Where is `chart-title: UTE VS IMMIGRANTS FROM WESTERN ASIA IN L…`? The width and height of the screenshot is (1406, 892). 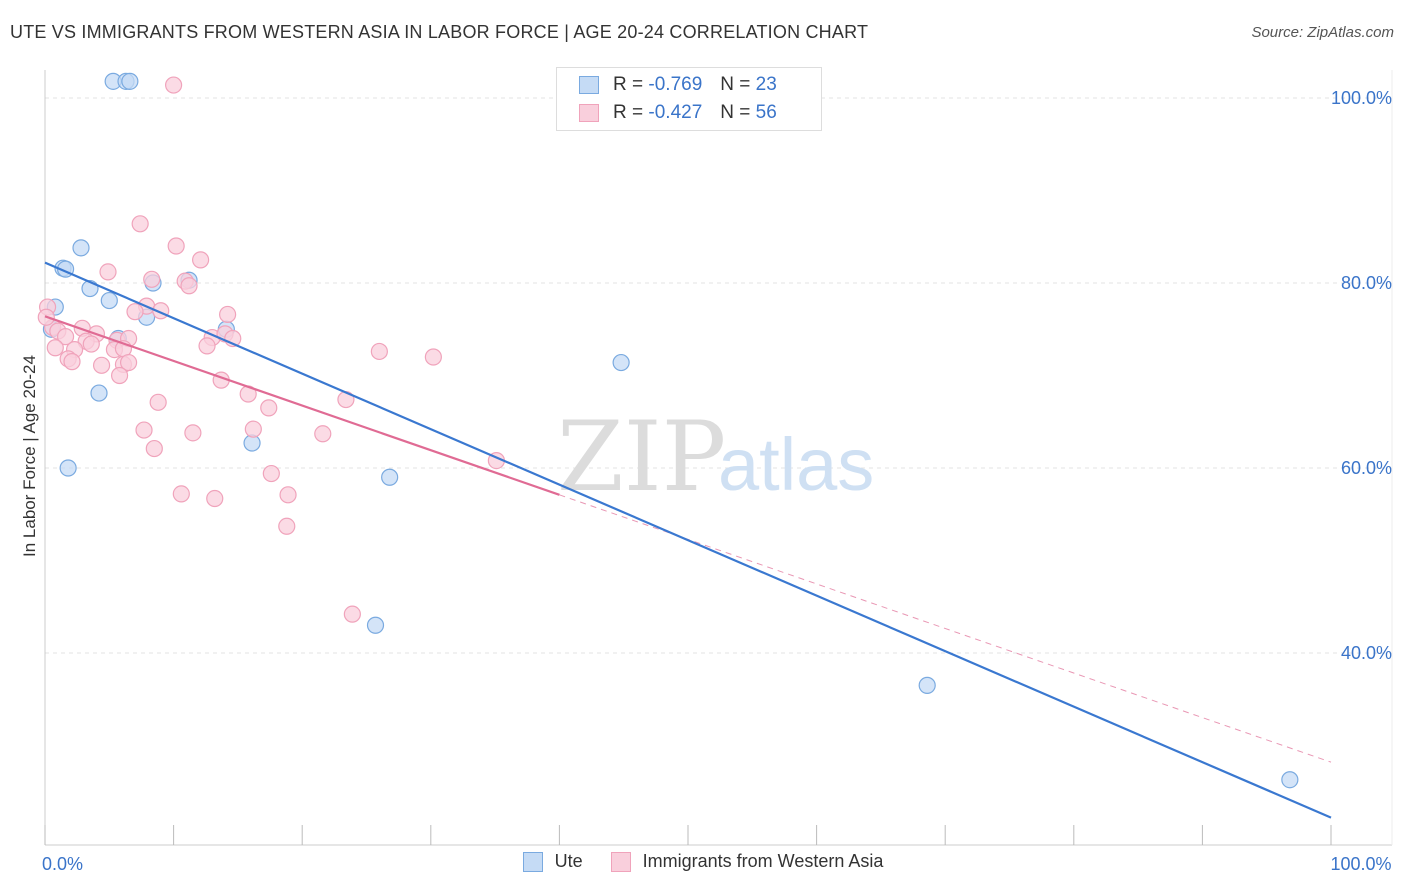
chart-title: UTE VS IMMIGRANTS FROM WESTERN ASIA IN L… is located at coordinates (439, 32).